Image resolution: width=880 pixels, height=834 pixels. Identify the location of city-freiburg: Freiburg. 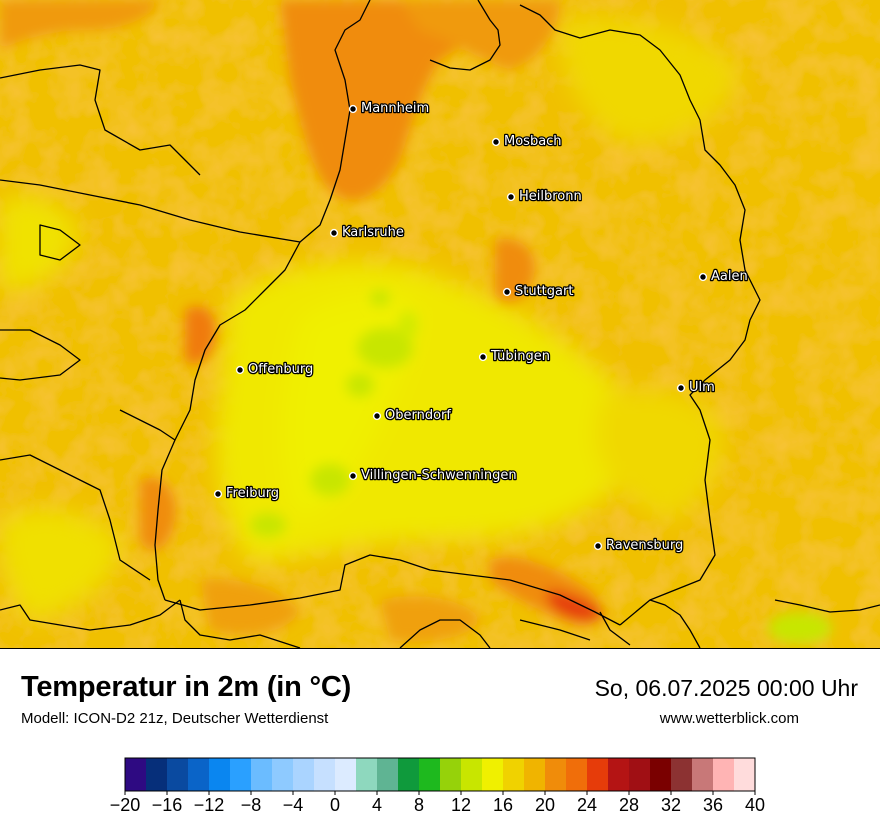
(246, 493).